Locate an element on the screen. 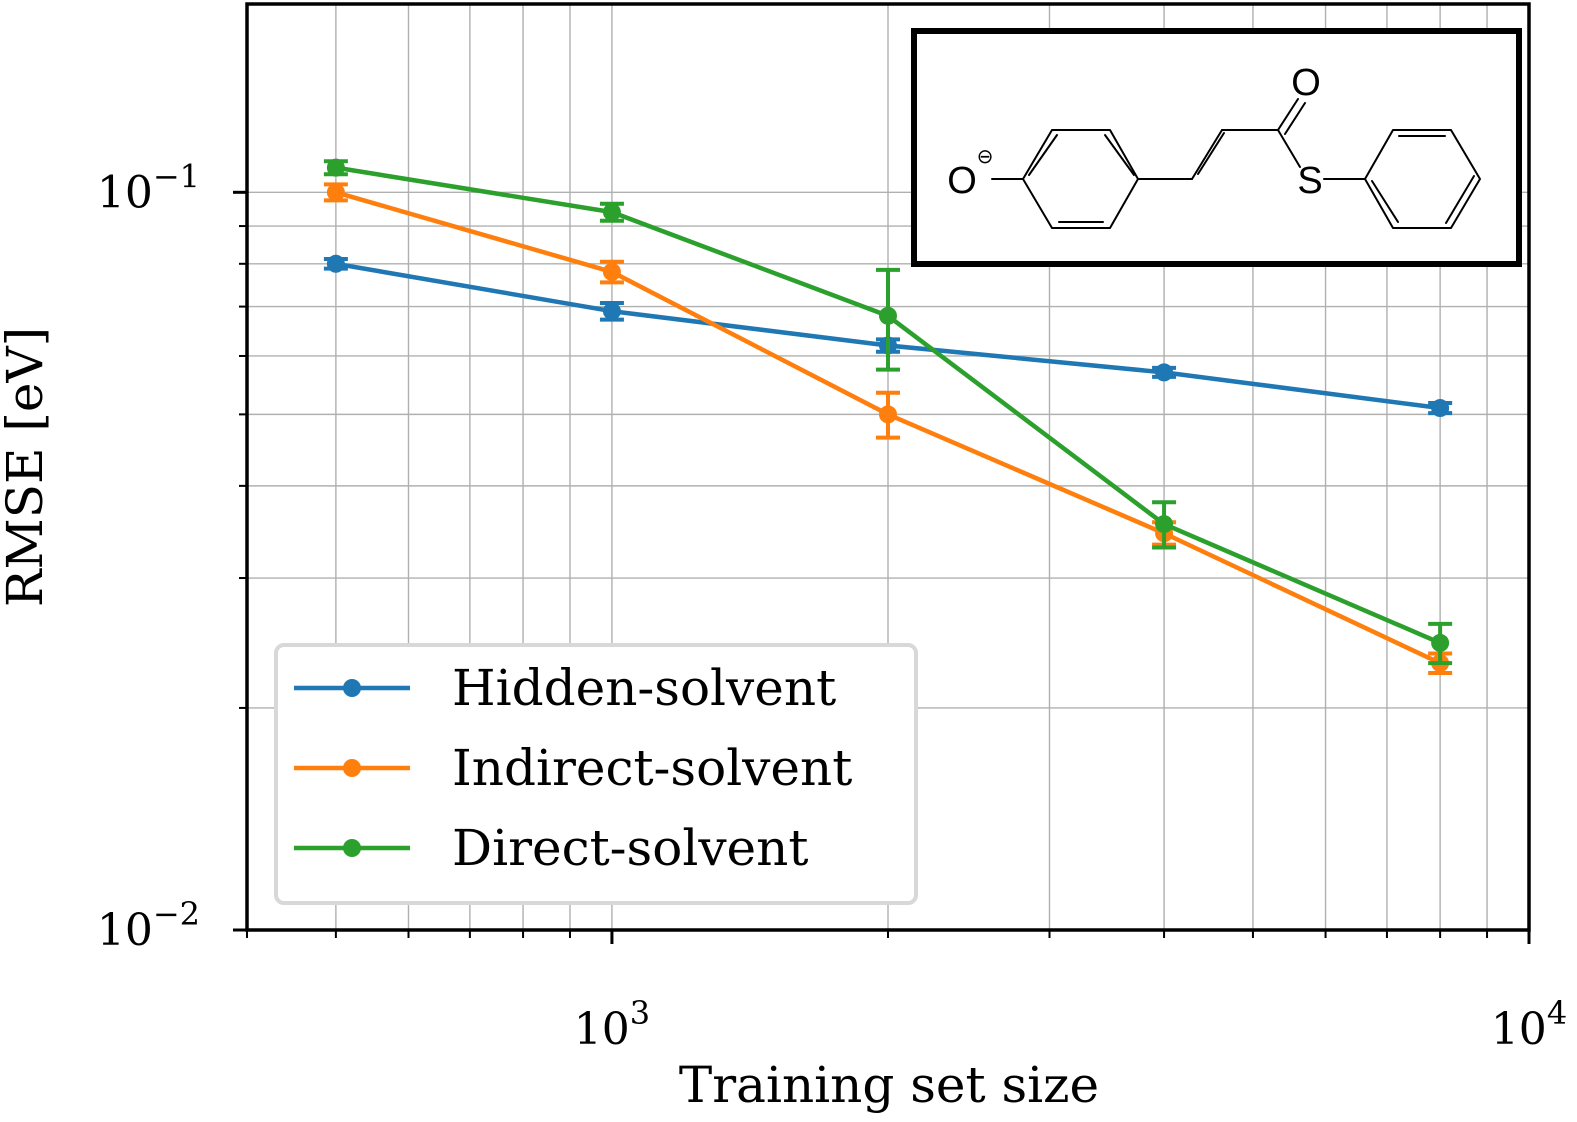 The height and width of the screenshot is (1122, 1577). molecule-inset: O ⊖ O S is located at coordinates (1216, 147).